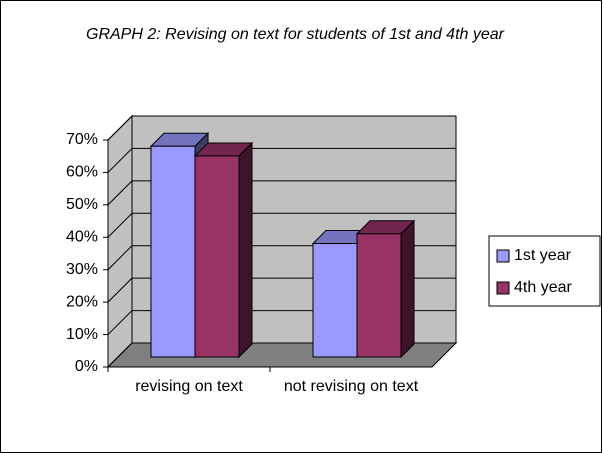 This screenshot has width=603, height=453. Describe the element at coordinates (82, 237) in the screenshot. I see `y-tick-label: 40%` at that location.